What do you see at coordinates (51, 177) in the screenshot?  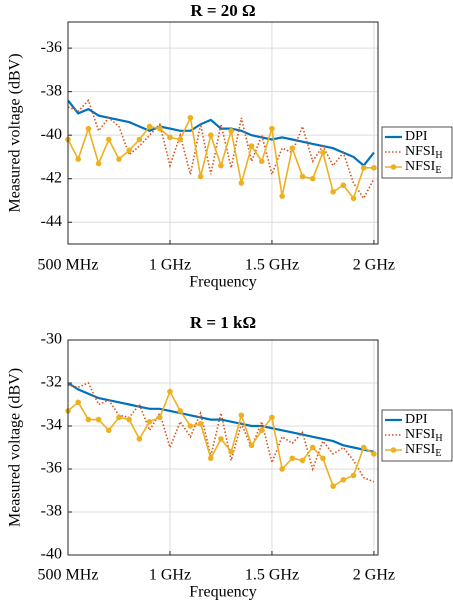 I see `y-tick-label: -42` at bounding box center [51, 177].